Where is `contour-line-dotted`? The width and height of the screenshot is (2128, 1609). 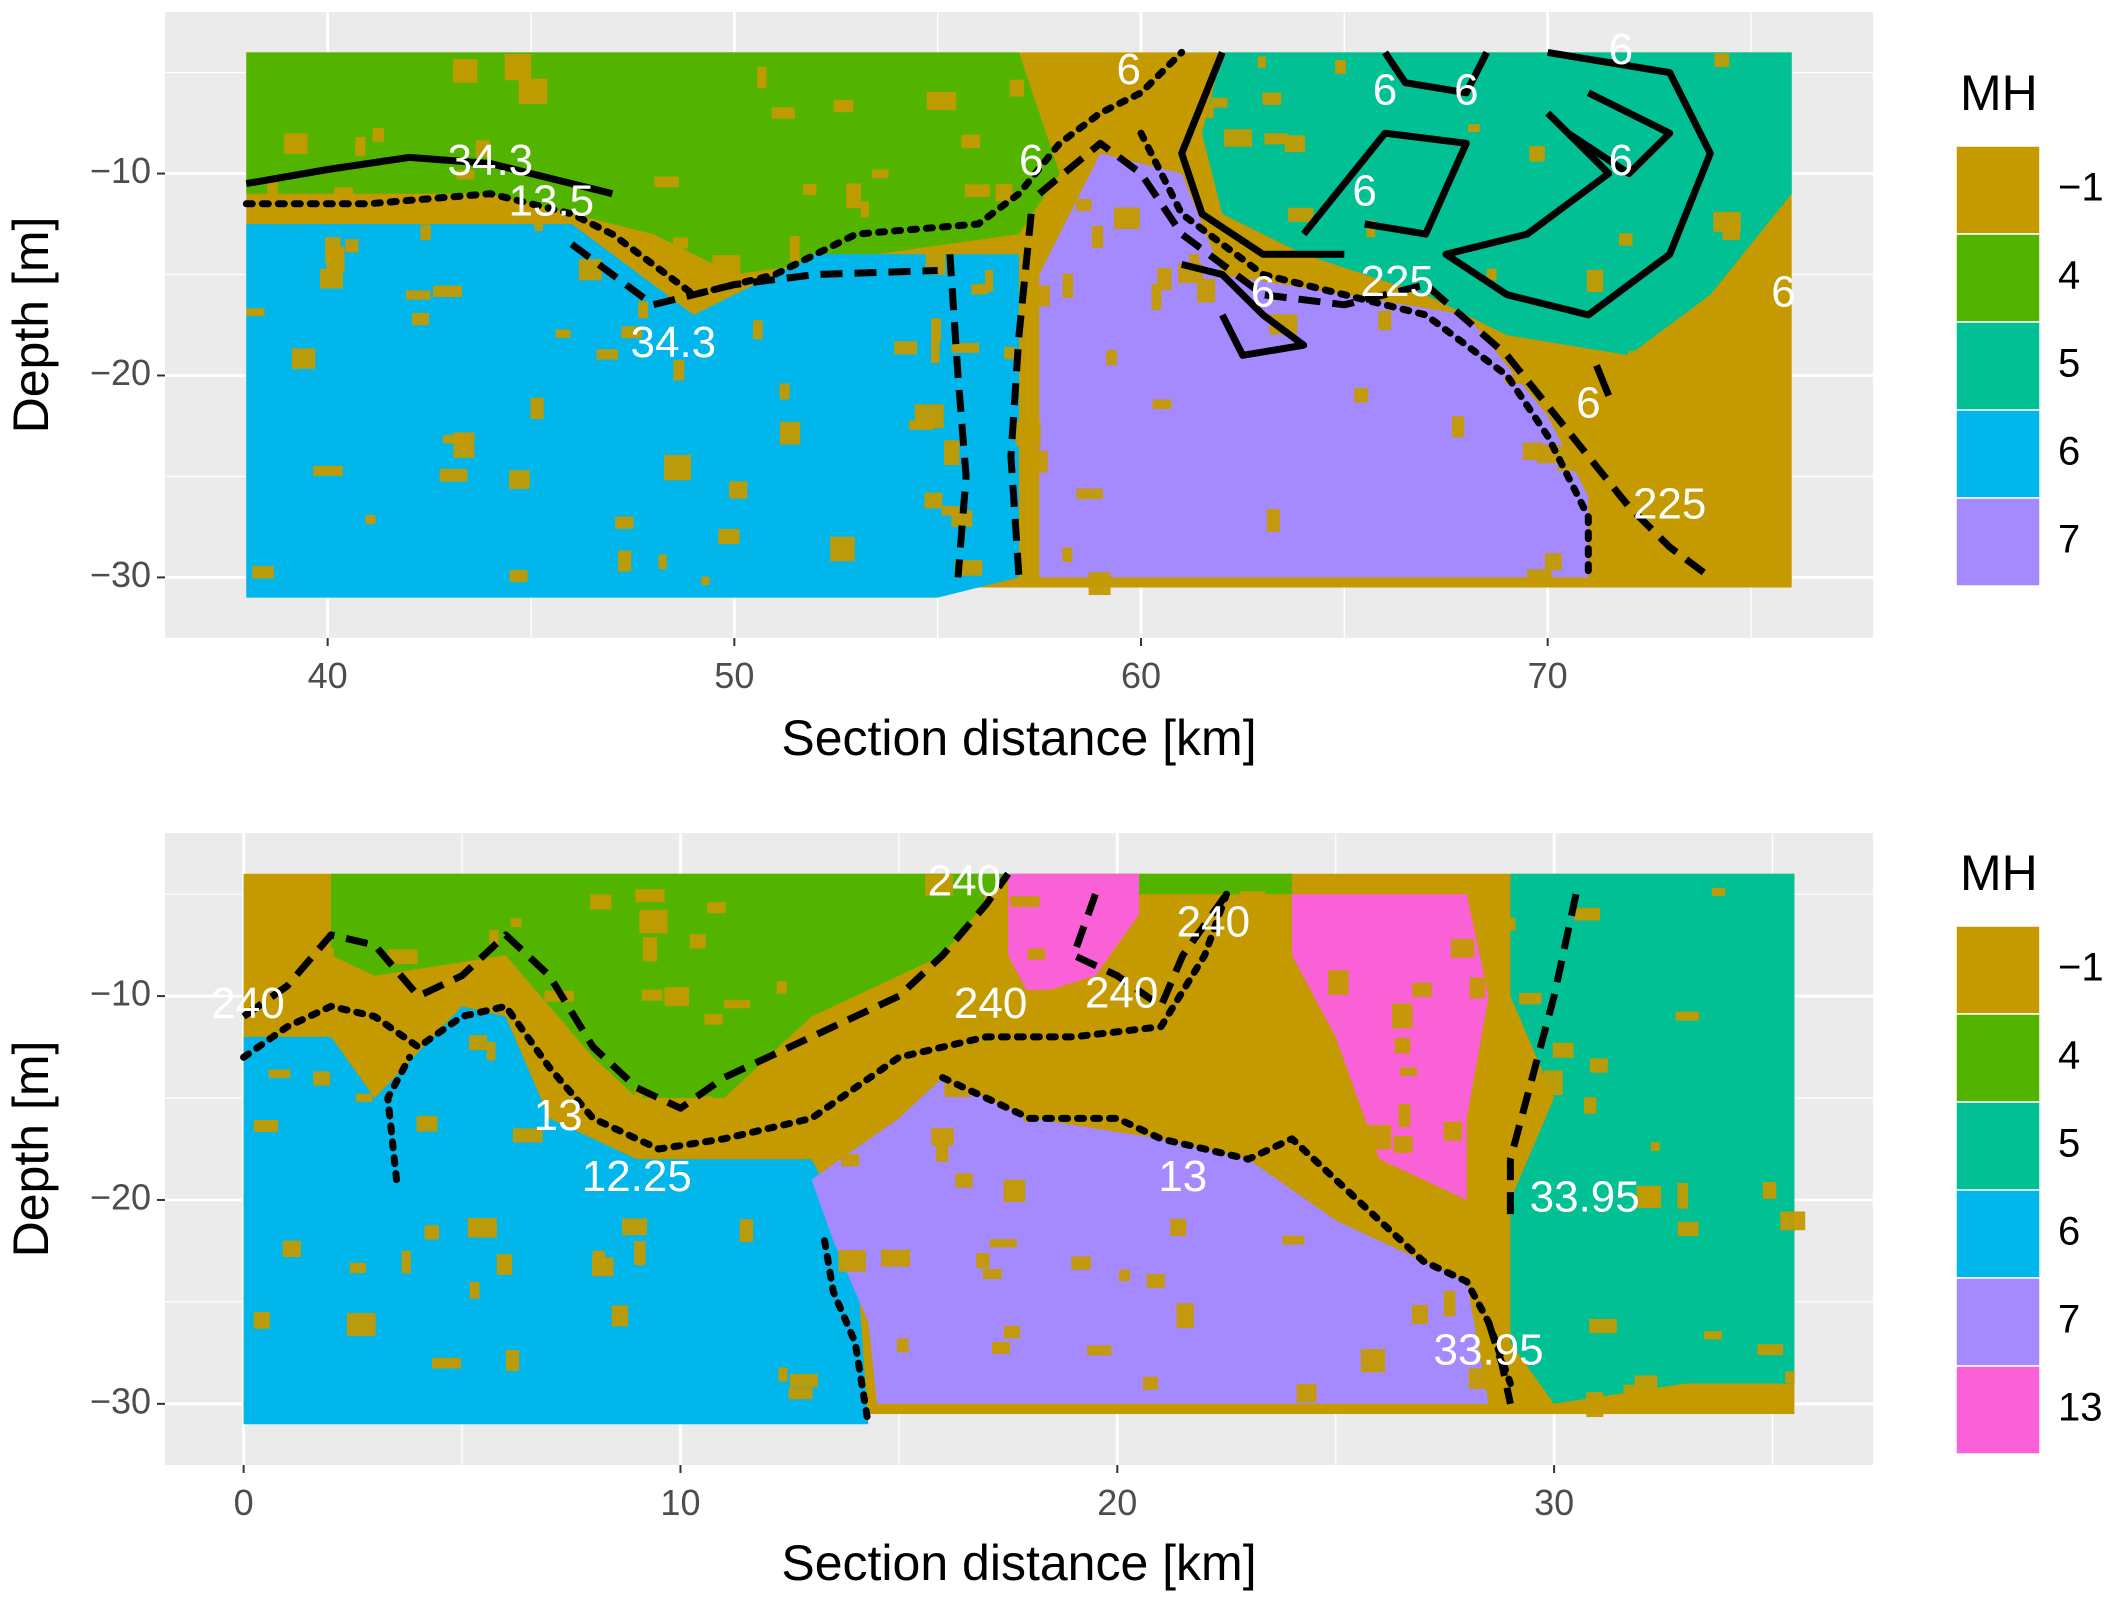
contour-line-dotted is located at coordinates (399, 1118).